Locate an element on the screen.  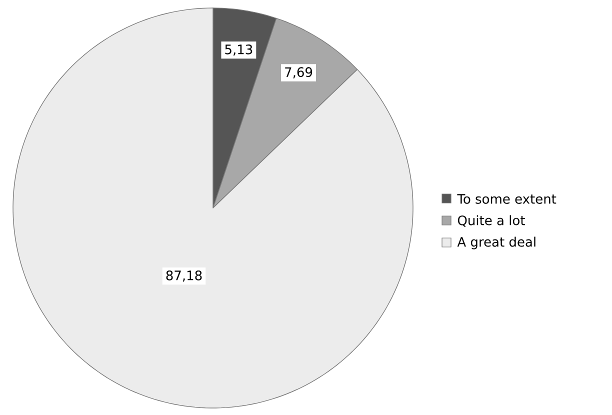
data-label: 87,18 is located at coordinates (184, 276).